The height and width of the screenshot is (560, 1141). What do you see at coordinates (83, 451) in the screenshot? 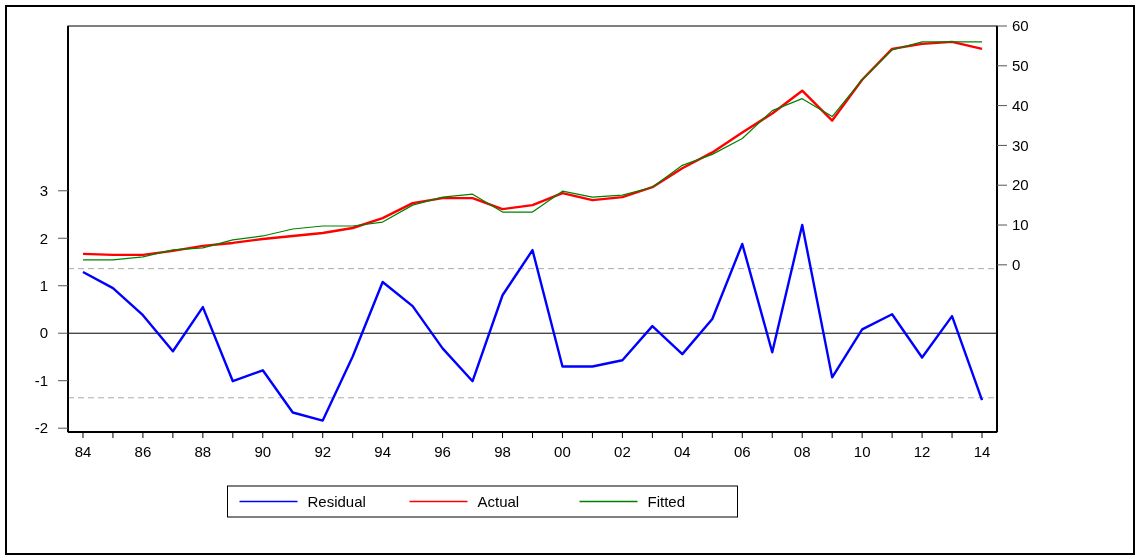
I see `x-tick-label: 84` at bounding box center [83, 451].